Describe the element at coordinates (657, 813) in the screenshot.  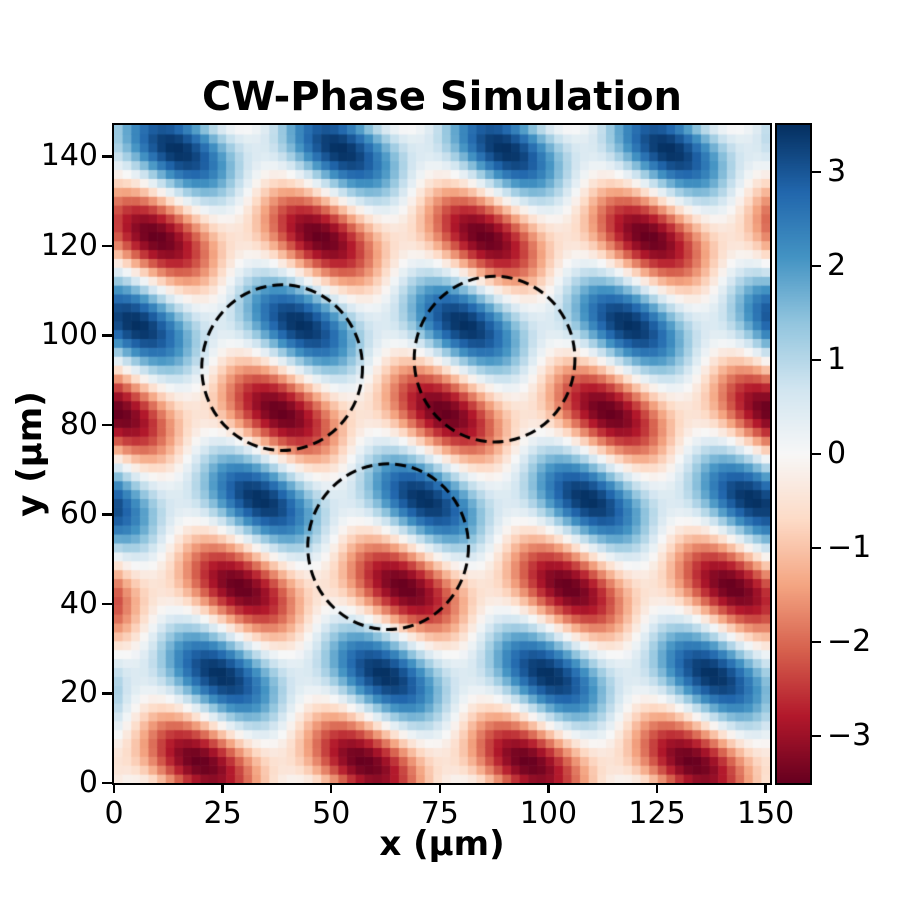
I see `x-tick-label: 125` at that location.